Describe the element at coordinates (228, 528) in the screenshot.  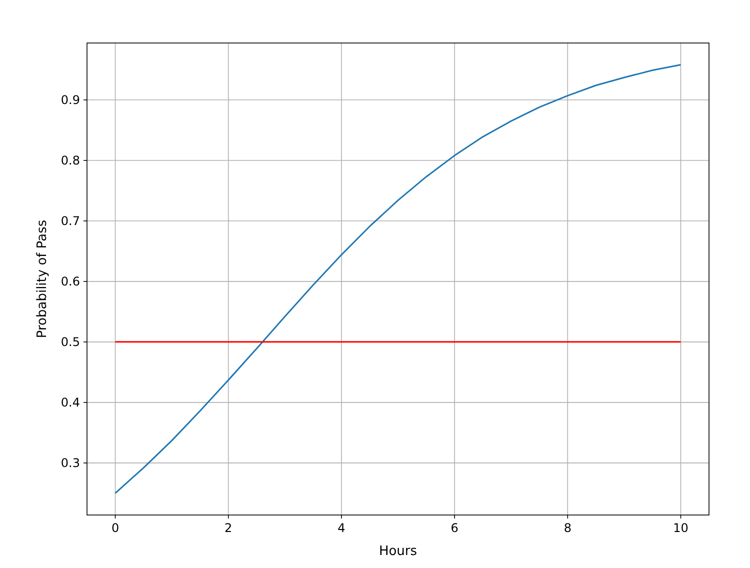
I see `x-tick-label: 2` at that location.